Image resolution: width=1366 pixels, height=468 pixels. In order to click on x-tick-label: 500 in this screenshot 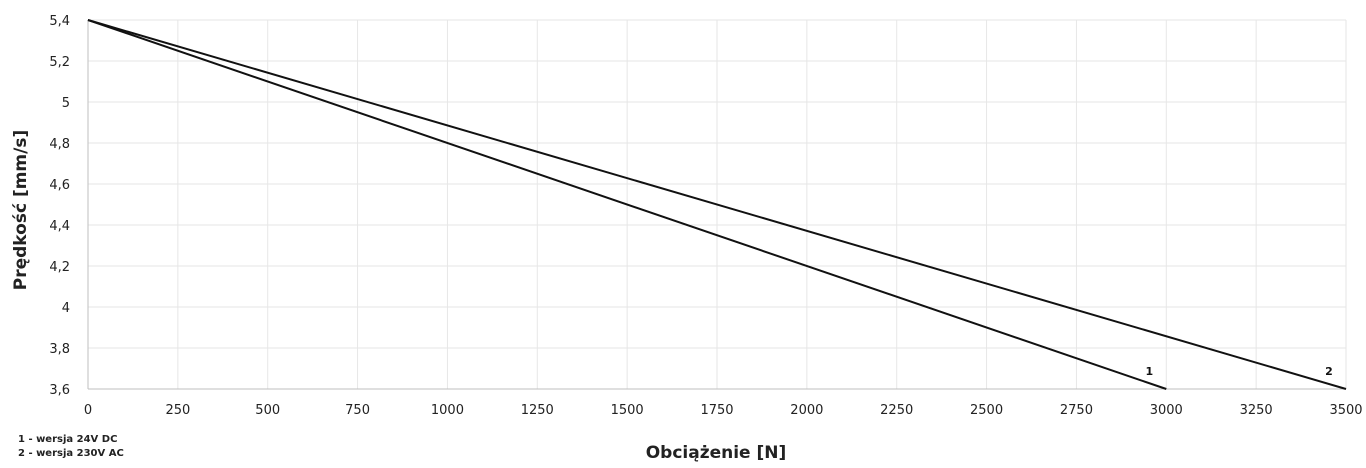, I will do `click(267, 410)`.